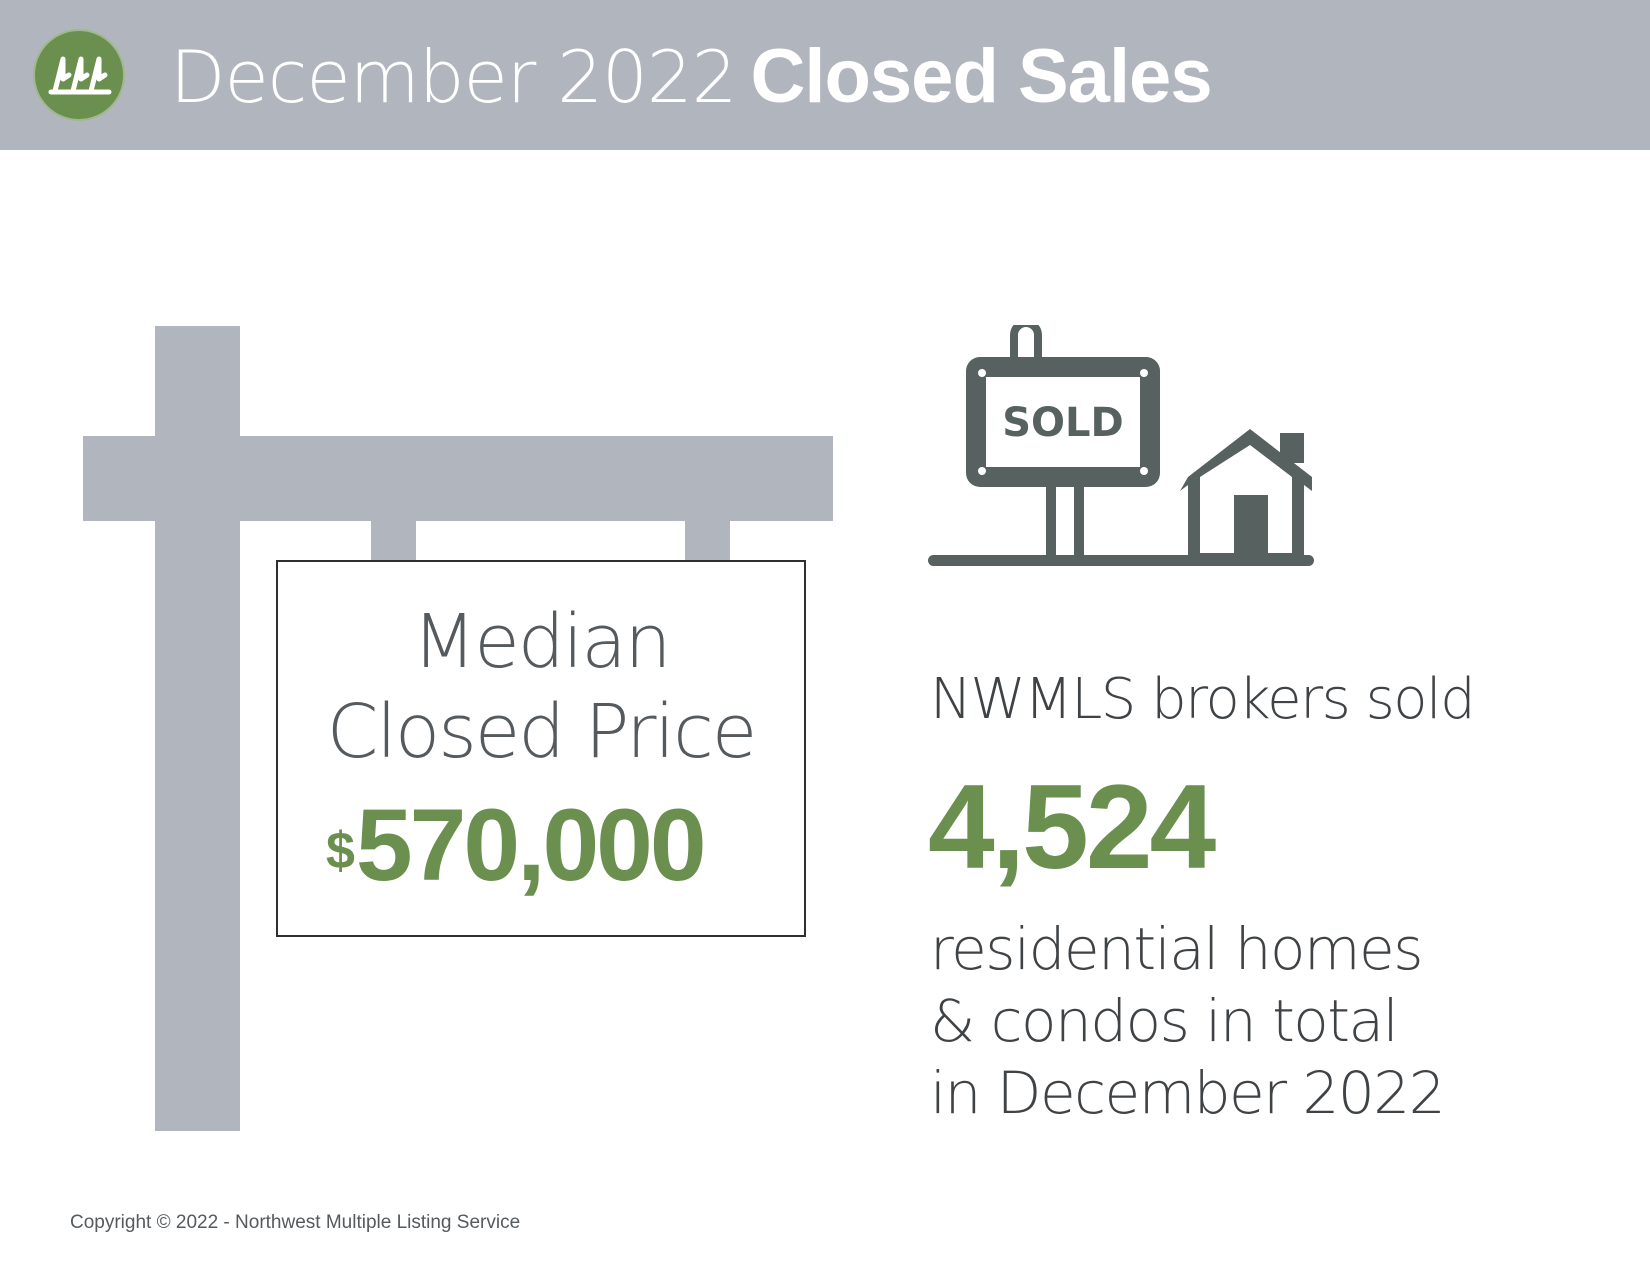 This screenshot has height=1275, width=1650. I want to click on price-amount: 570,000, so click(531, 845).